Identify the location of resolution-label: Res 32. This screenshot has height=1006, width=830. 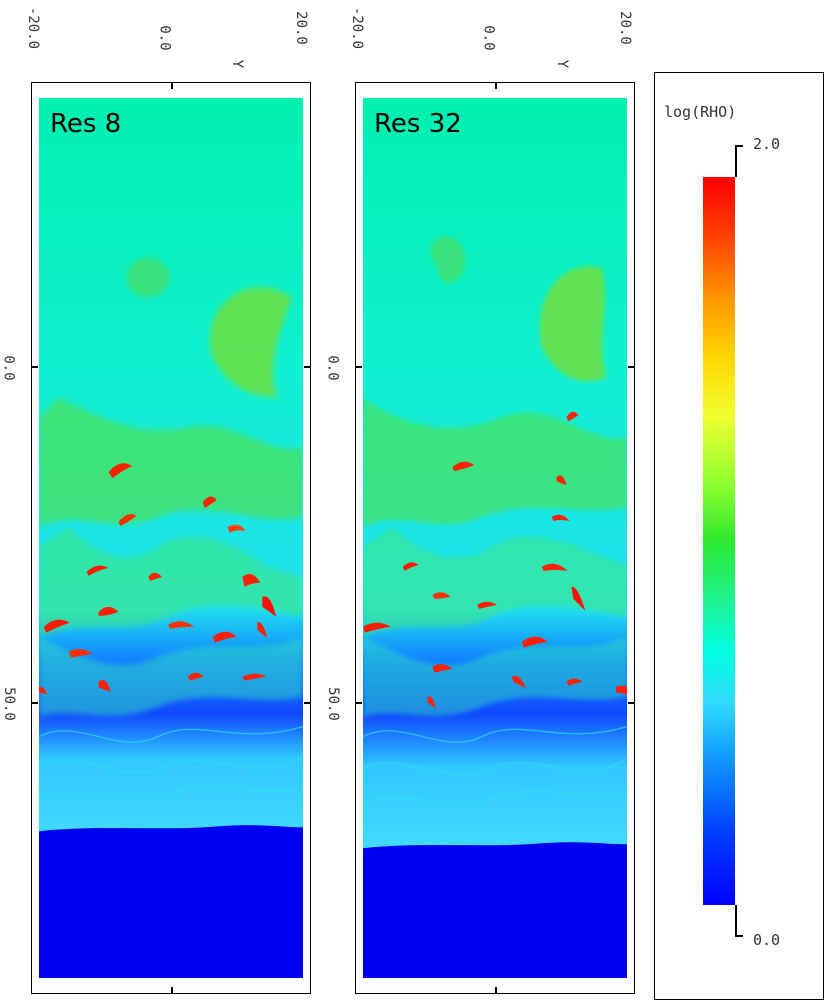
(418, 124).